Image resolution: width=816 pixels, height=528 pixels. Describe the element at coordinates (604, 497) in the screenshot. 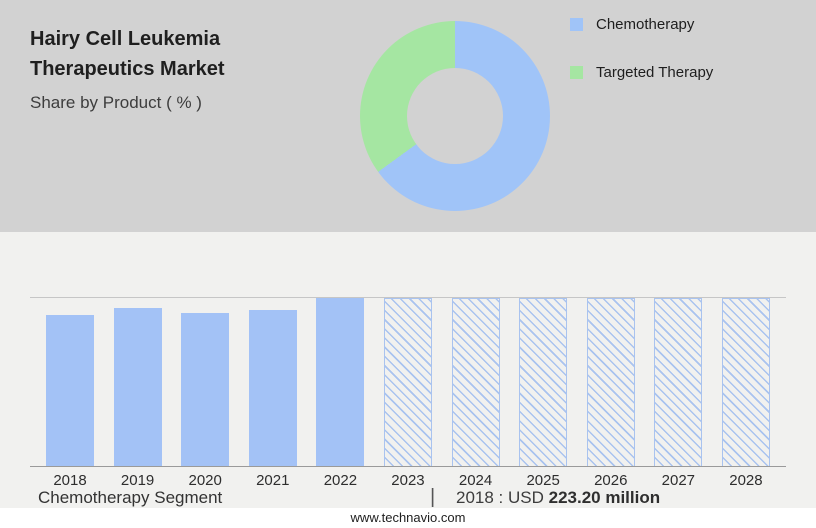

I see `caption-value-bold: 223.20 million` at that location.